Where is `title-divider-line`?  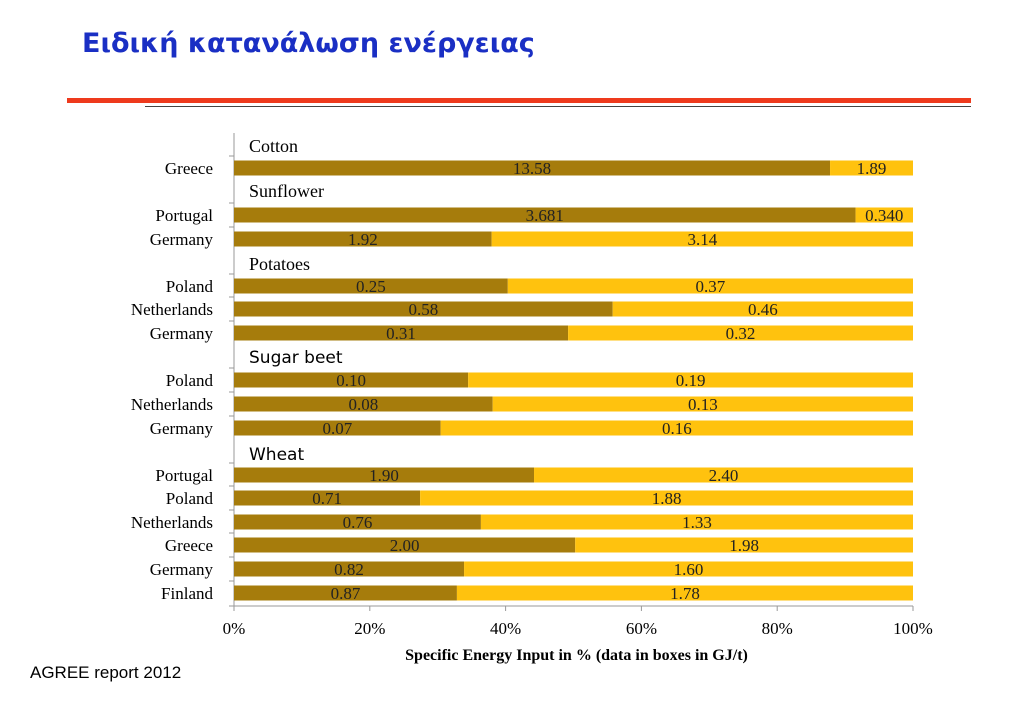 title-divider-line is located at coordinates (558, 106).